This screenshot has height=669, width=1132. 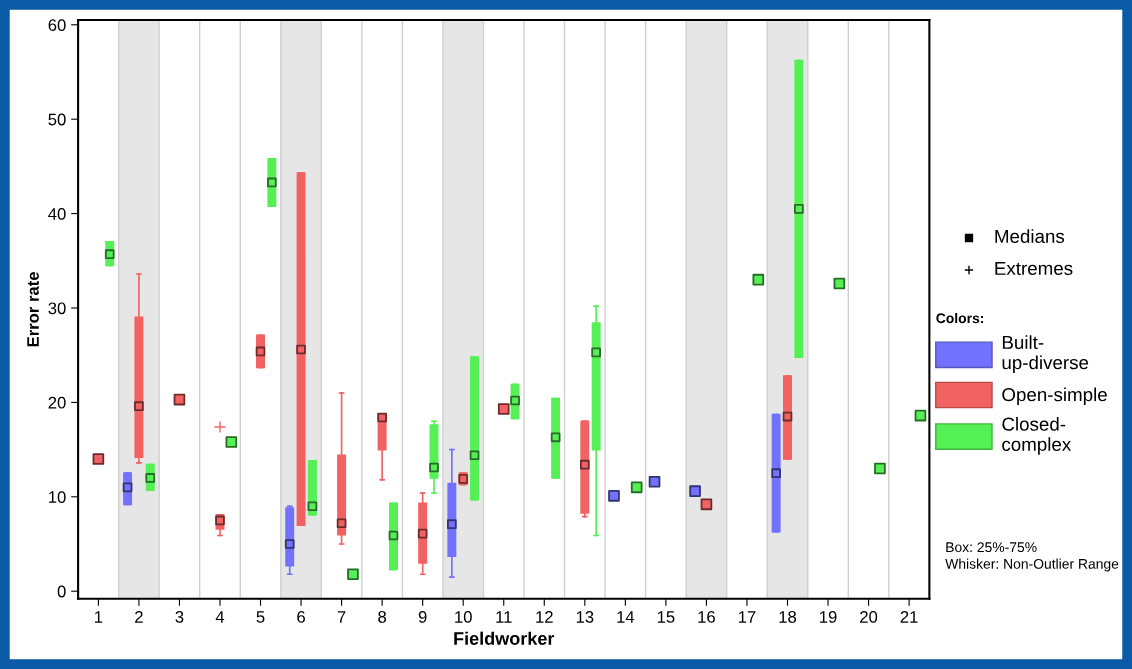 I want to click on x-tick-label: 2, so click(x=139, y=617).